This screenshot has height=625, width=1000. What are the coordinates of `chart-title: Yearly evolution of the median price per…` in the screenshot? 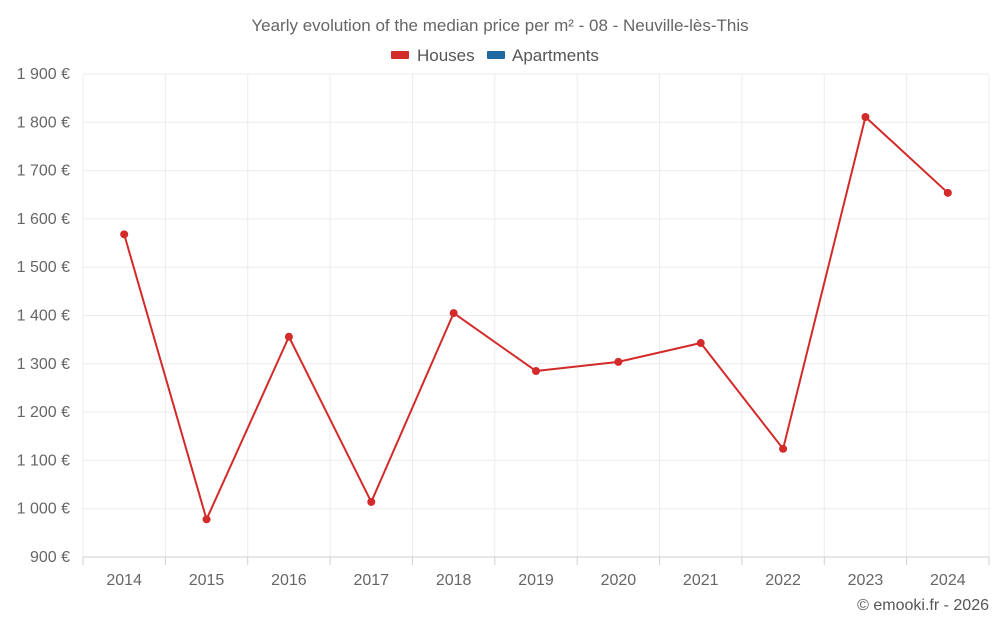 It's located at (499, 25).